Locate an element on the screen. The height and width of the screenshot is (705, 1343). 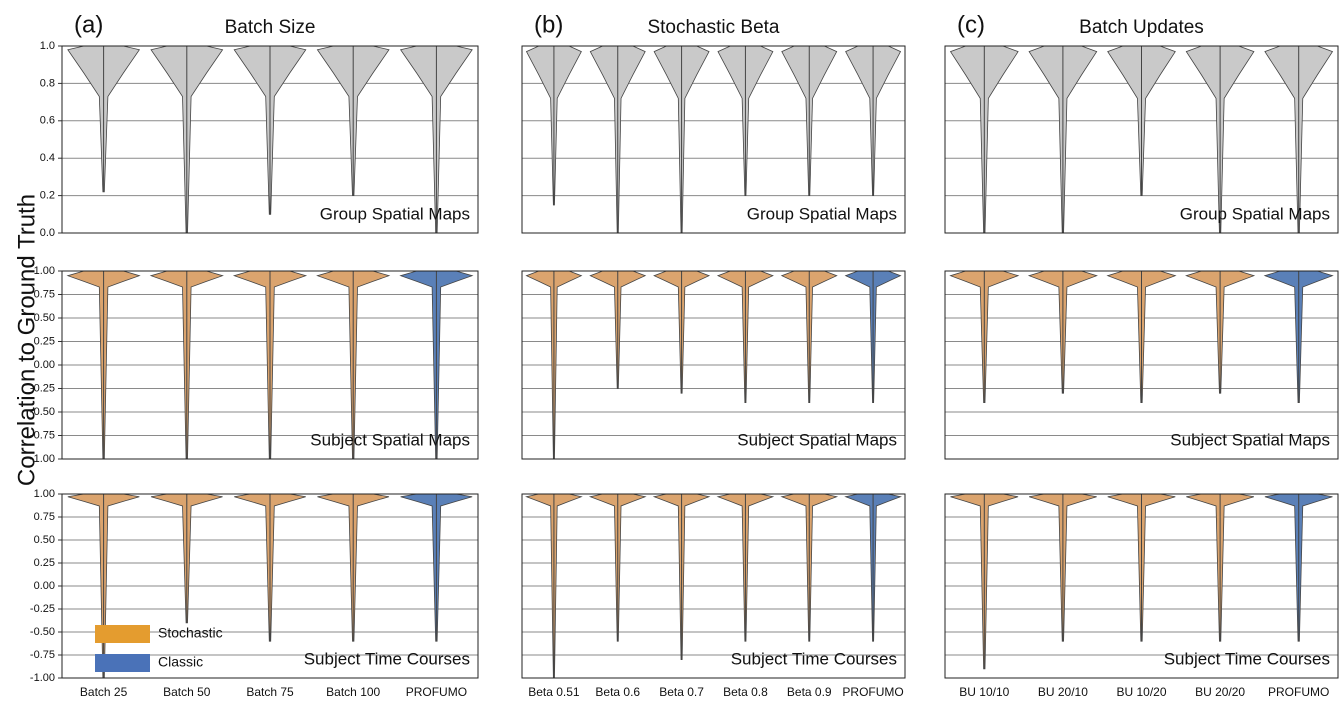
x-tick-label: Batch 100 is located at coordinates (353, 692).